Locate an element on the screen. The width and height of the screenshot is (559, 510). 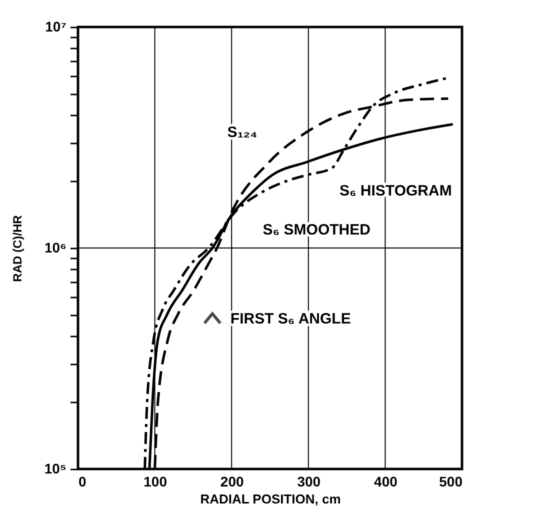
x-tick-label: 0 is located at coordinates (82, 482).